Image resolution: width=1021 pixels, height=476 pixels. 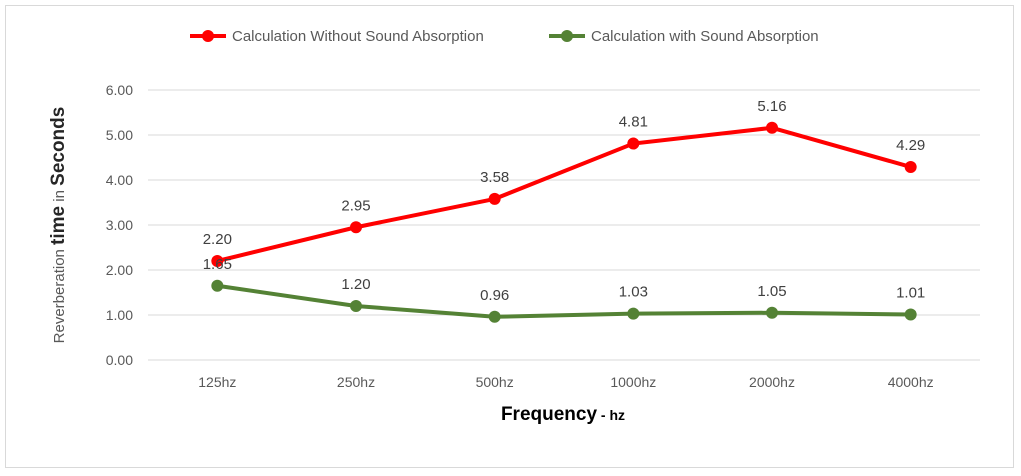 What do you see at coordinates (772, 382) in the screenshot?
I see `x-tick-label: 2000hz` at bounding box center [772, 382].